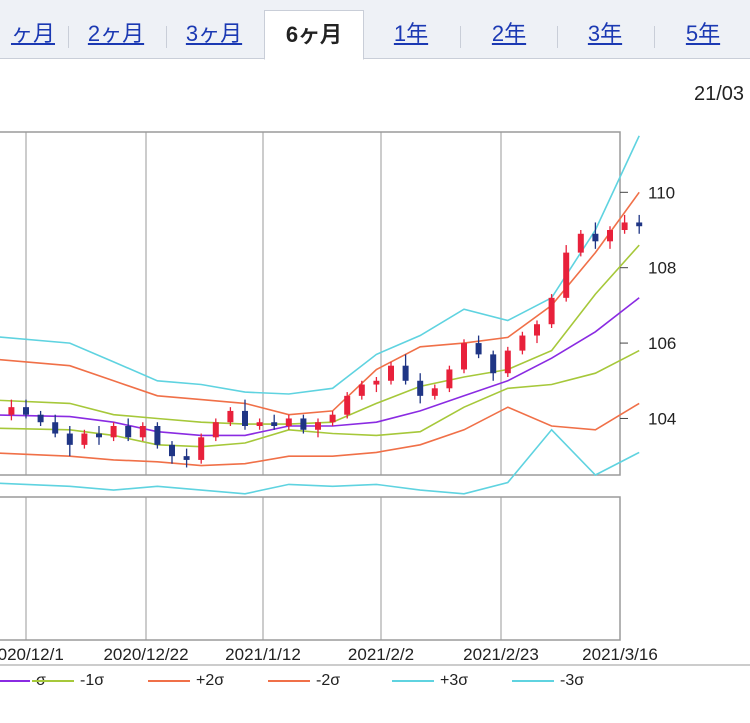 The width and height of the screenshot is (750, 723). Describe the element at coordinates (214, 33) in the screenshot. I see `tab-3-months: 3ヶ月` at that location.